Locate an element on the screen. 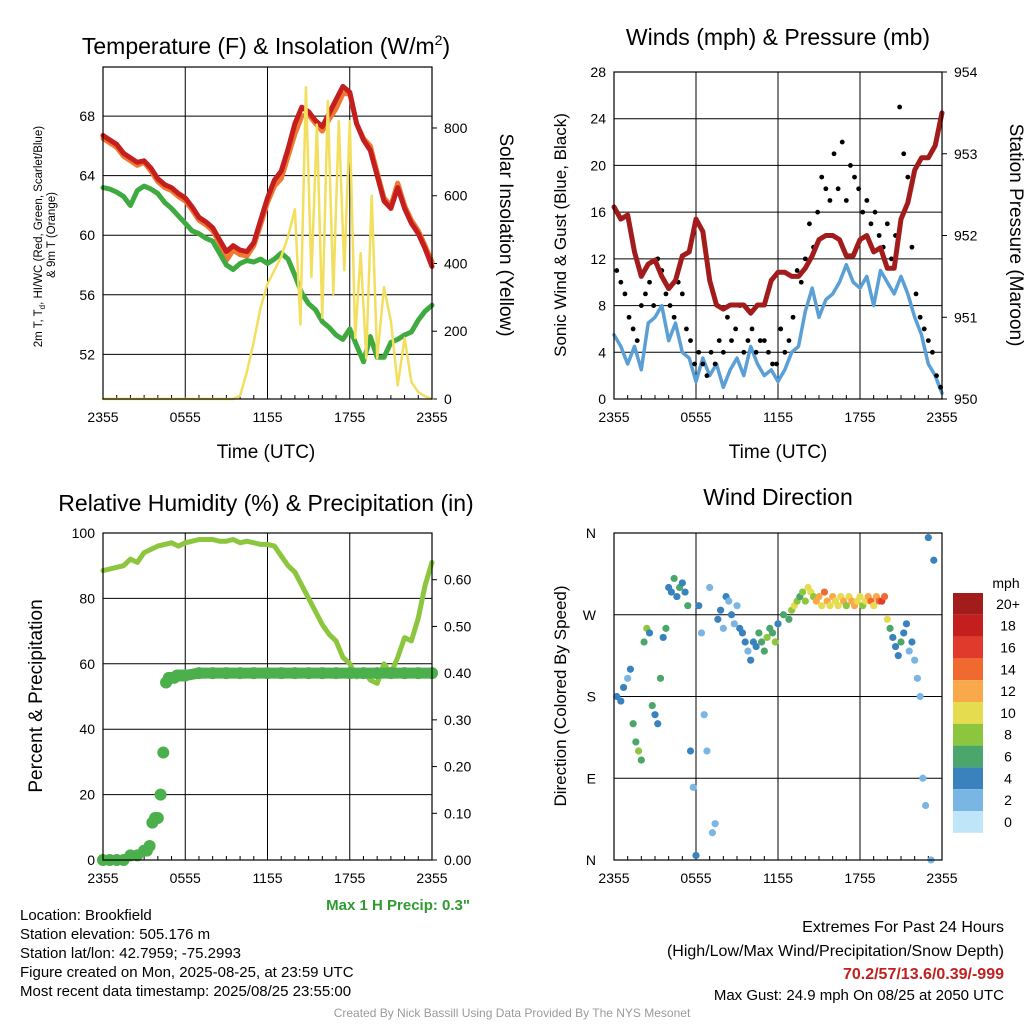 This screenshot has height=1024, width=1024. extremes-title: Extremes For Past 24 Hours is located at coordinates (903, 927).